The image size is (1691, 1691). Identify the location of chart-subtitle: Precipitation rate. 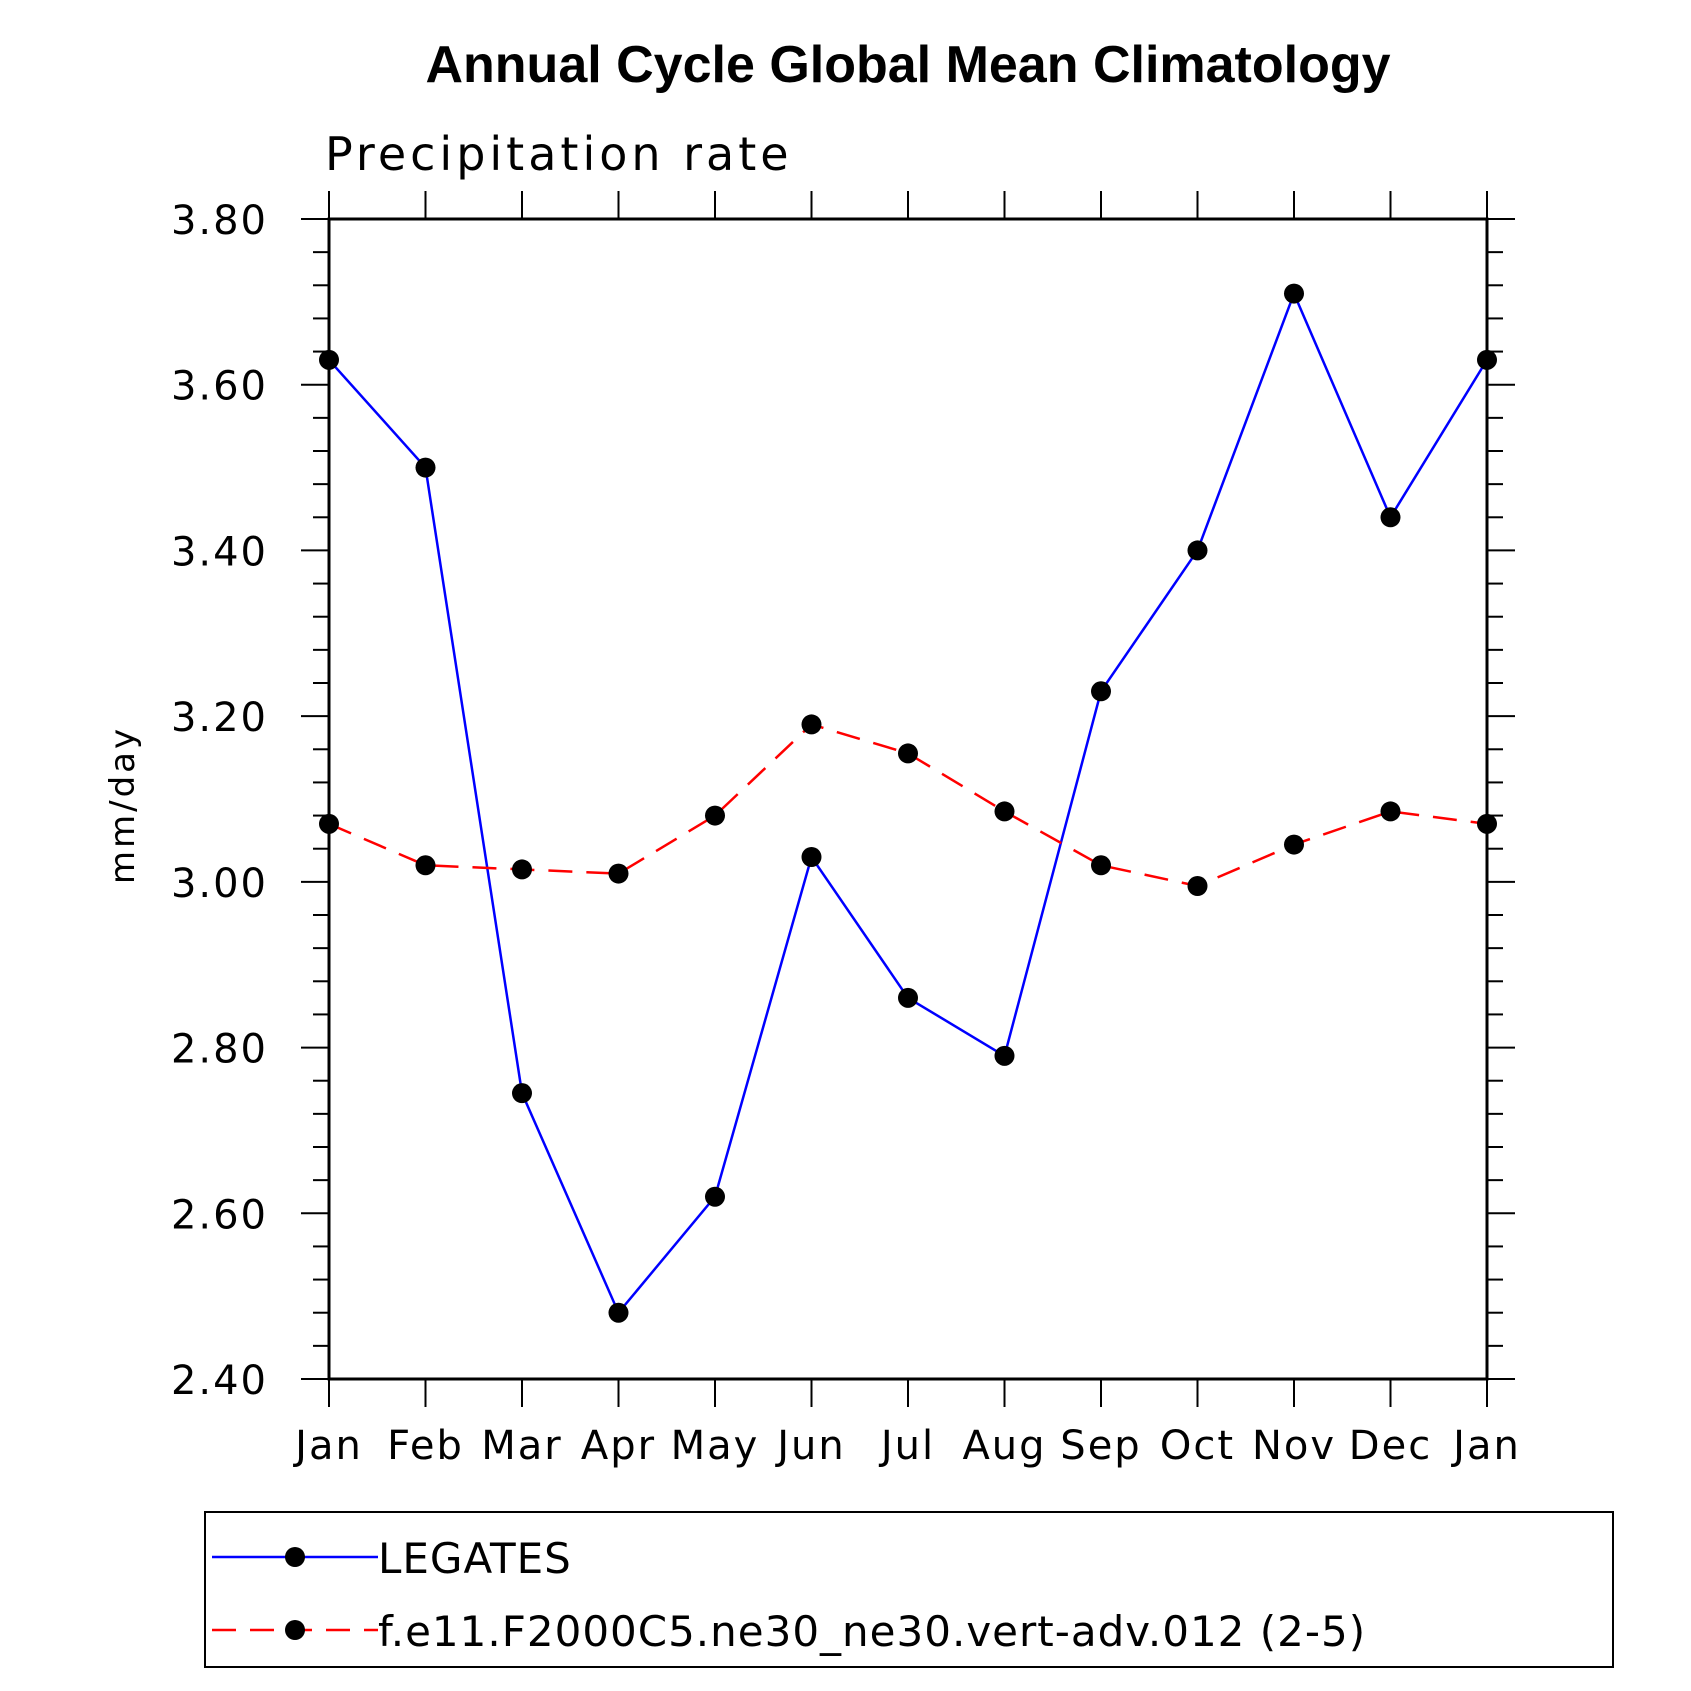
(559, 154).